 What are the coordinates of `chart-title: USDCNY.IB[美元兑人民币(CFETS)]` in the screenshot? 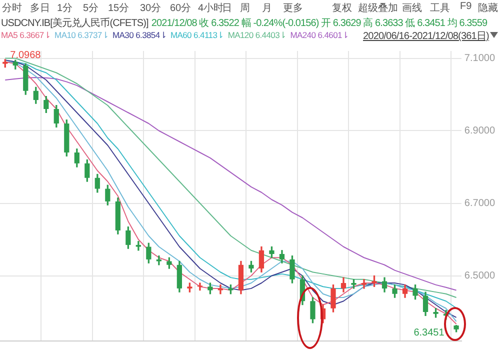 It's located at (74, 23).